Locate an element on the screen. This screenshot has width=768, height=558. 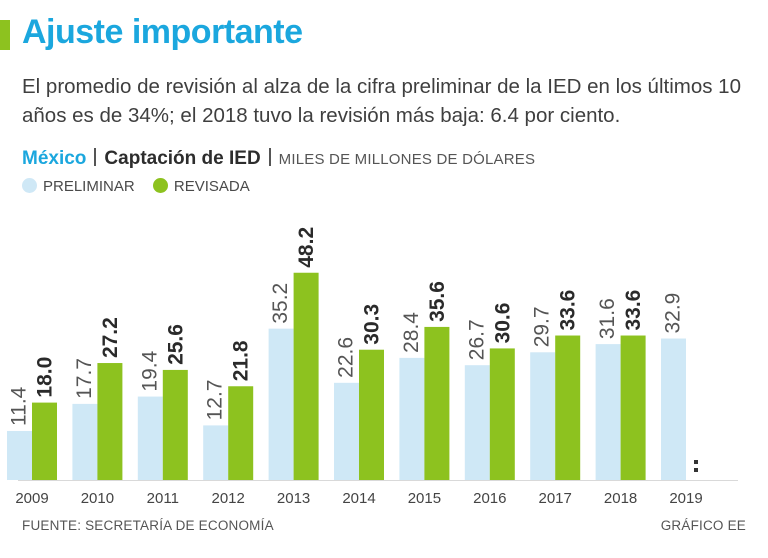
x-tick-label-2019: 2019 is located at coordinates (685, 498).